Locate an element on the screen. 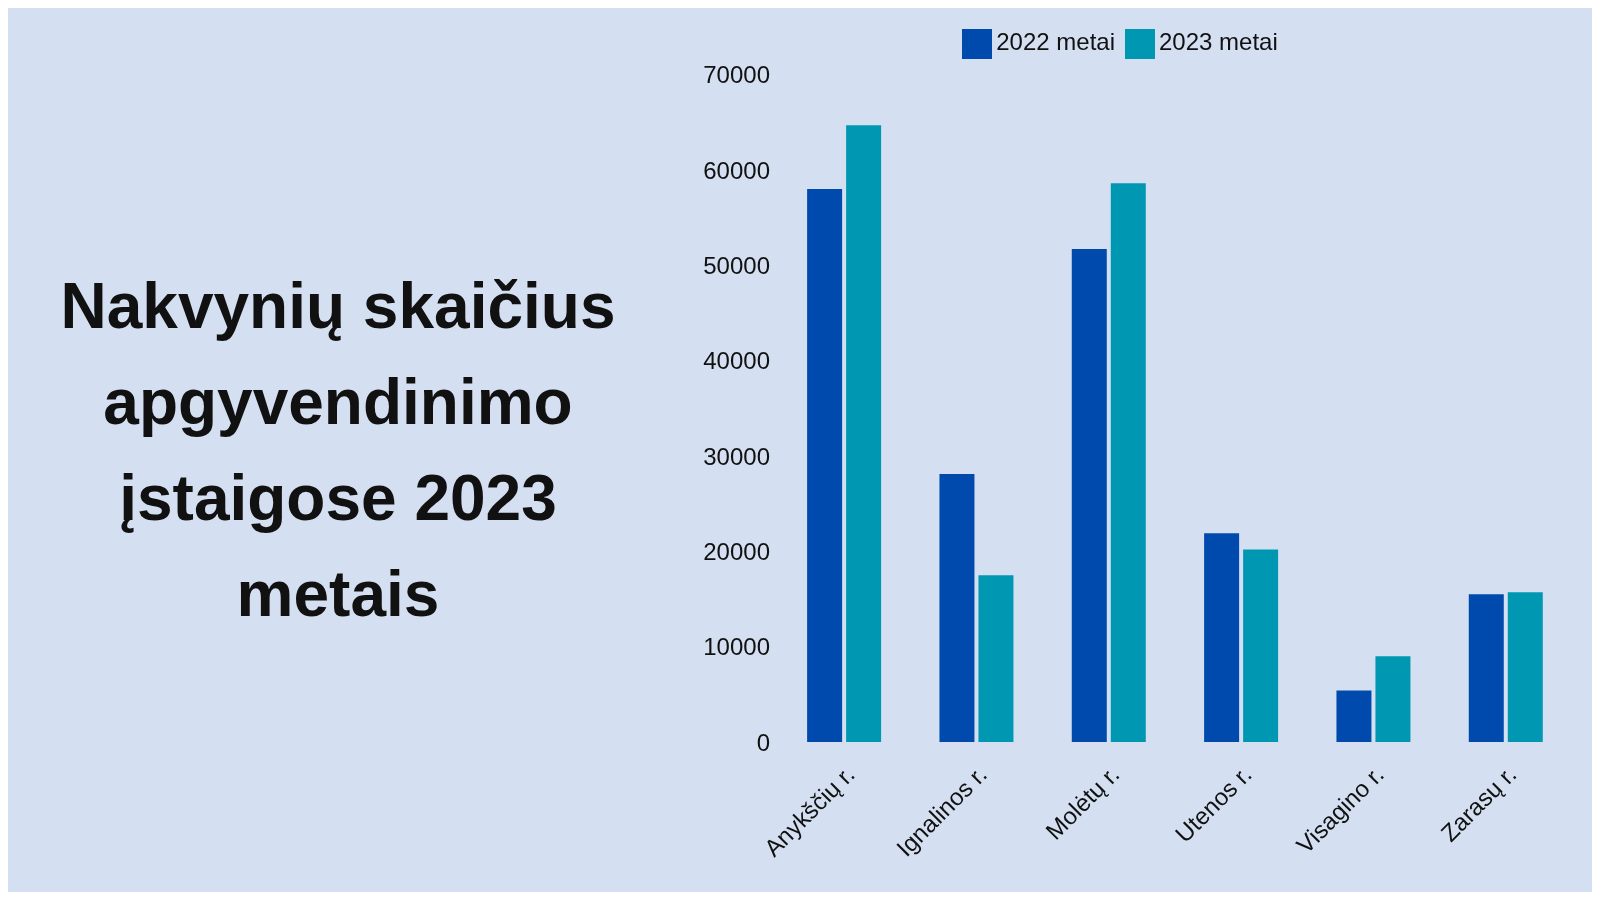 The image size is (1600, 900). y-tick-label: 60000 is located at coordinates (736, 170).